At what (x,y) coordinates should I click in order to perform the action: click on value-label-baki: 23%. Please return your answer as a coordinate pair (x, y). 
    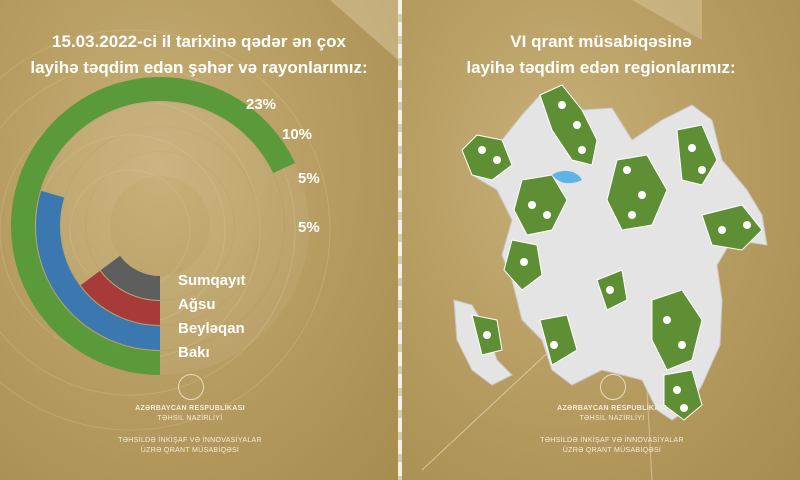
    Looking at the image, I should click on (261, 104).